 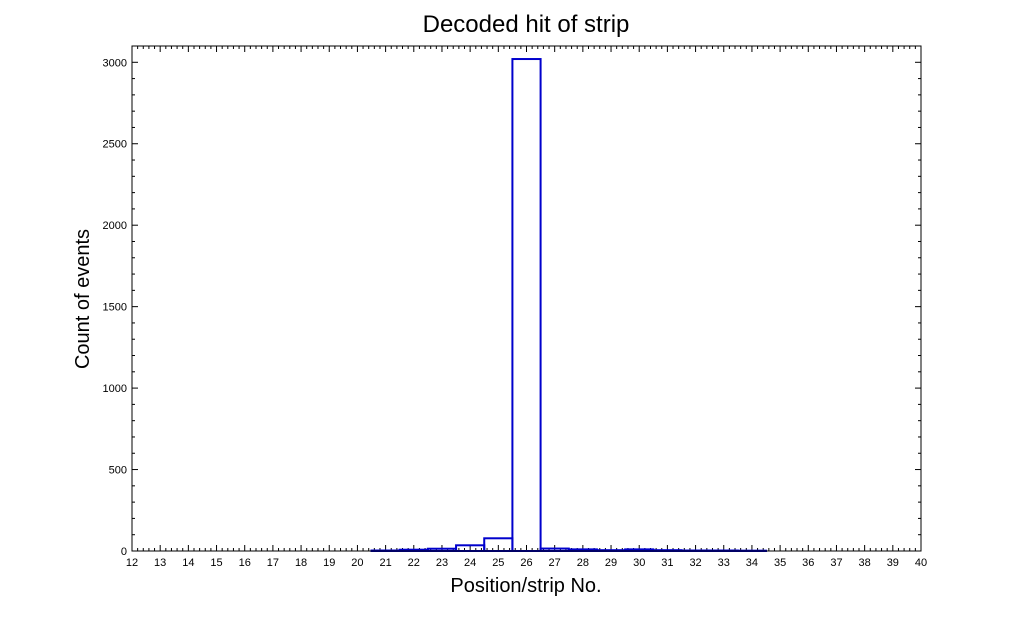 What do you see at coordinates (752, 563) in the screenshot?
I see `x-tick-label: 34` at bounding box center [752, 563].